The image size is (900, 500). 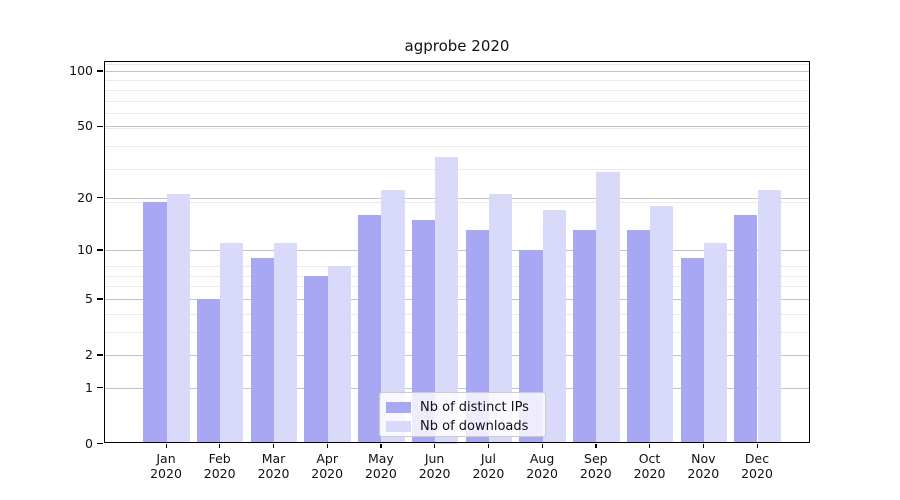 What do you see at coordinates (178, 318) in the screenshot?
I see `bar-jan-downloads` at bounding box center [178, 318].